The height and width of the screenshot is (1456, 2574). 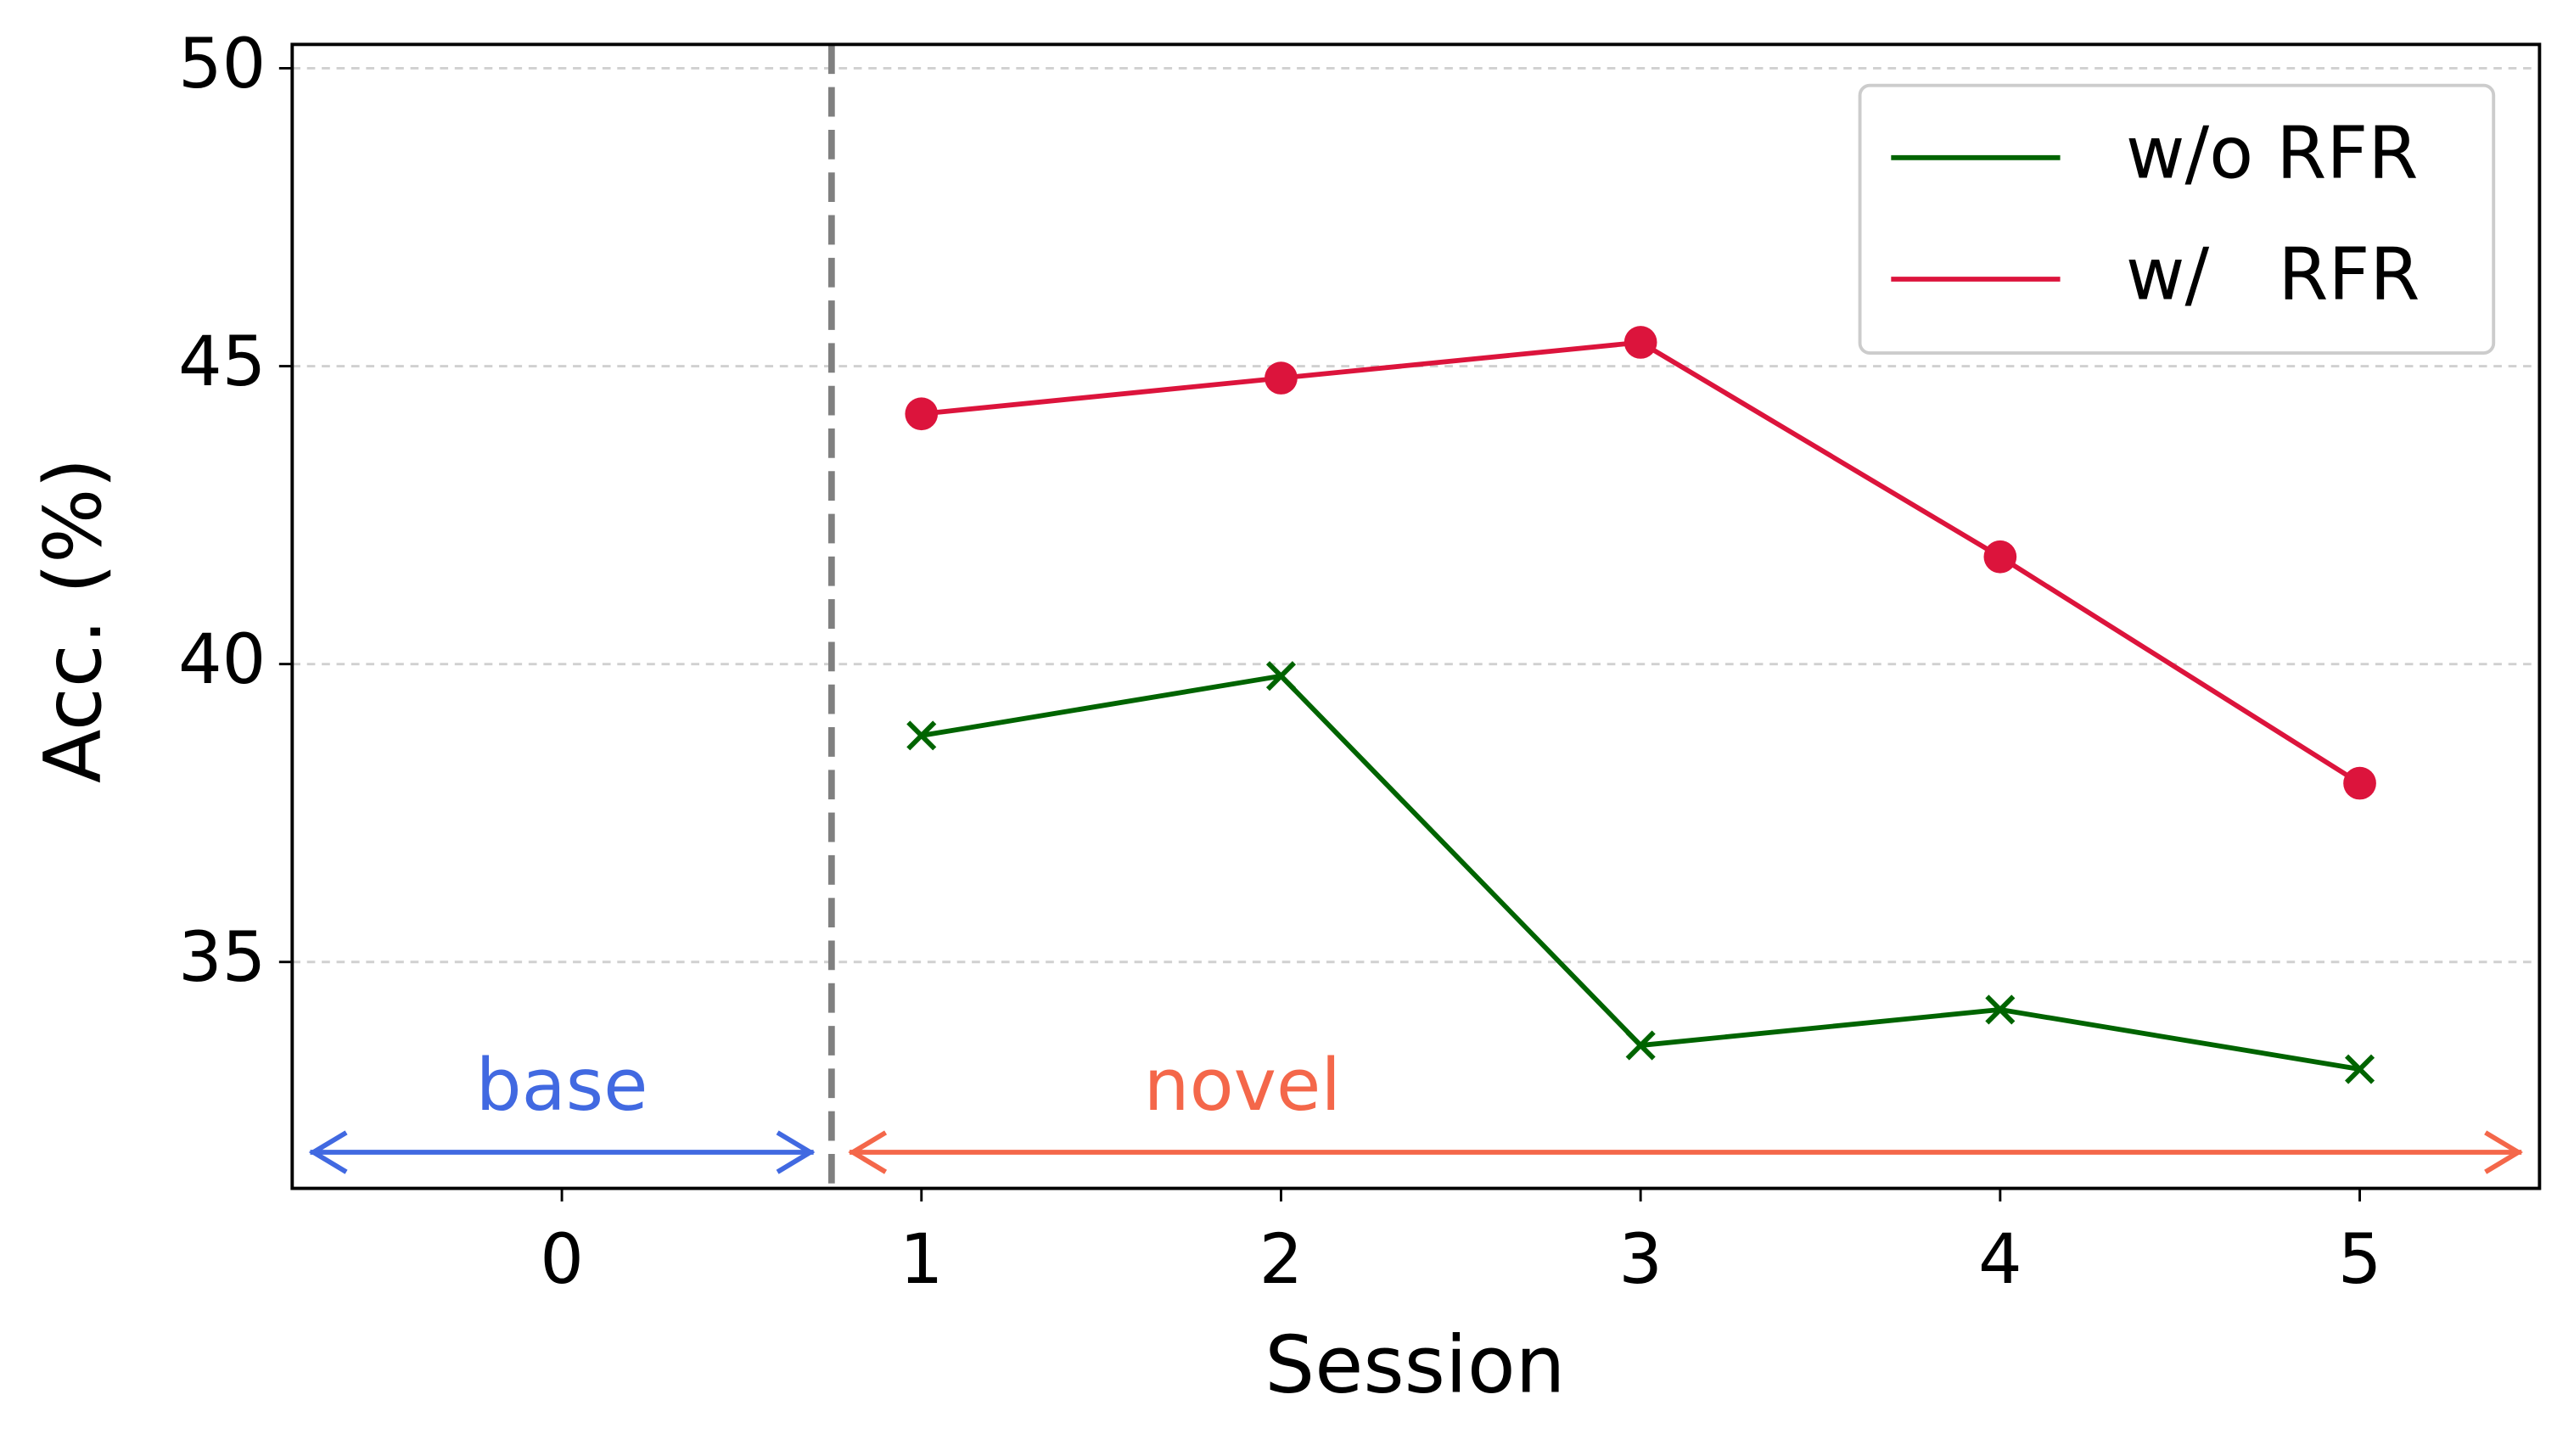 I want to click on y-axis-label: Acc. (%), so click(x=73, y=620).